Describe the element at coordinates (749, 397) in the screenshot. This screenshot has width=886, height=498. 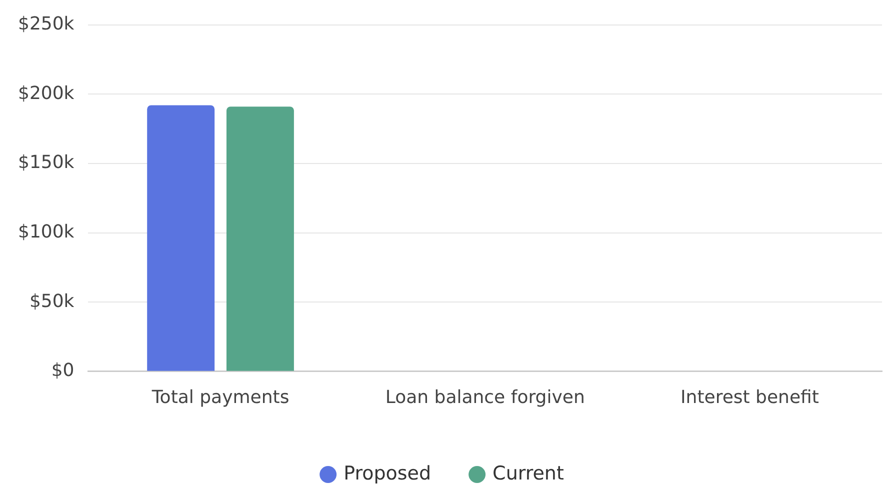
I see `x-tick-label: Interest benefit` at that location.